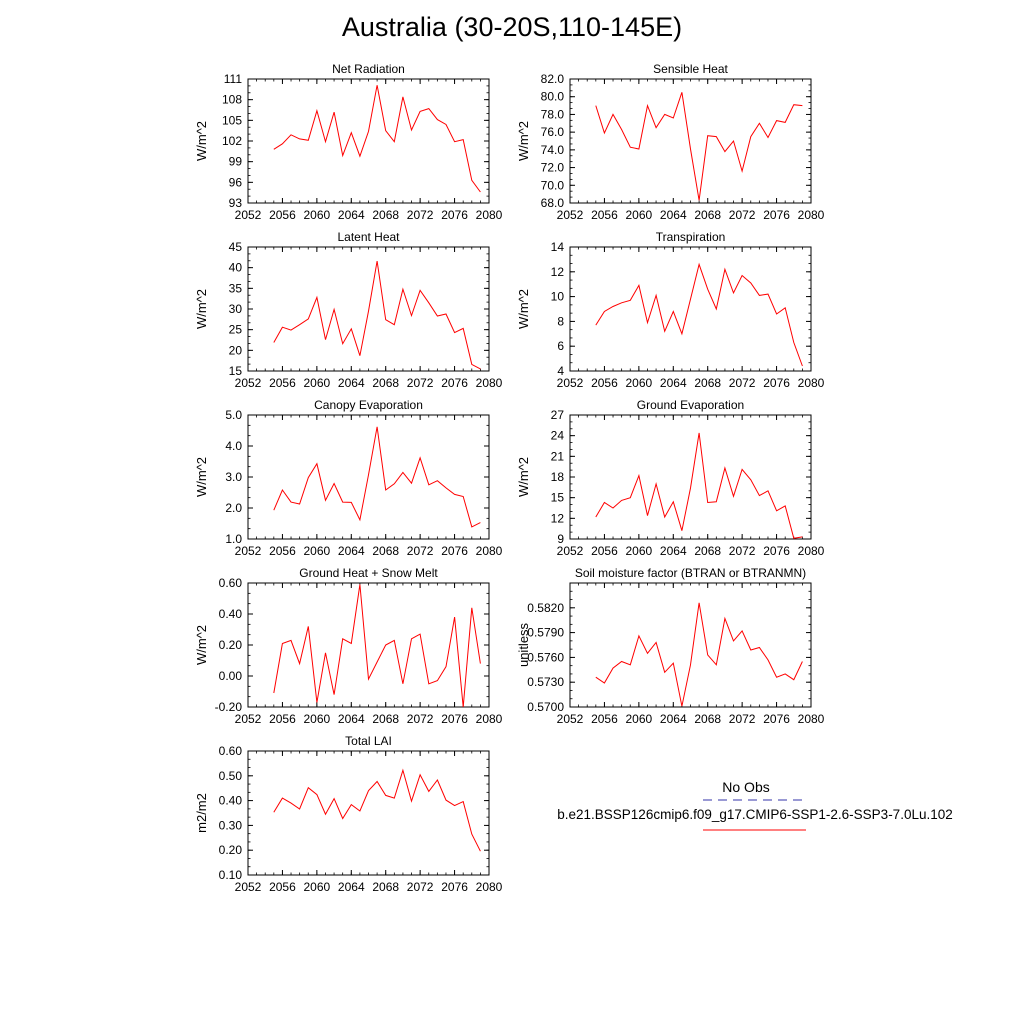  What do you see at coordinates (570, 383) in the screenshot?
I see `transpiration-xtick-label: 2052` at bounding box center [570, 383].